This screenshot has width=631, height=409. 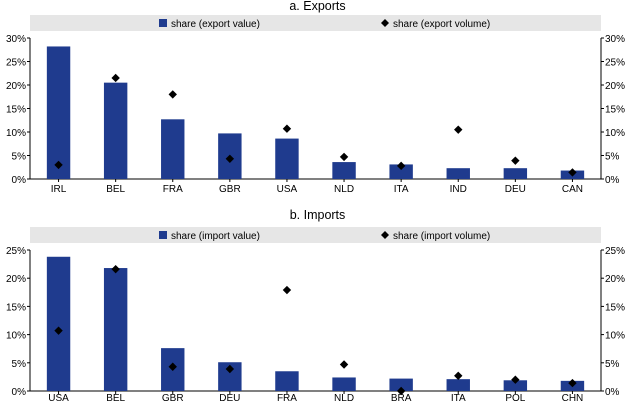 I want to click on legend-label-volume: share (export volume), so click(x=441, y=24).